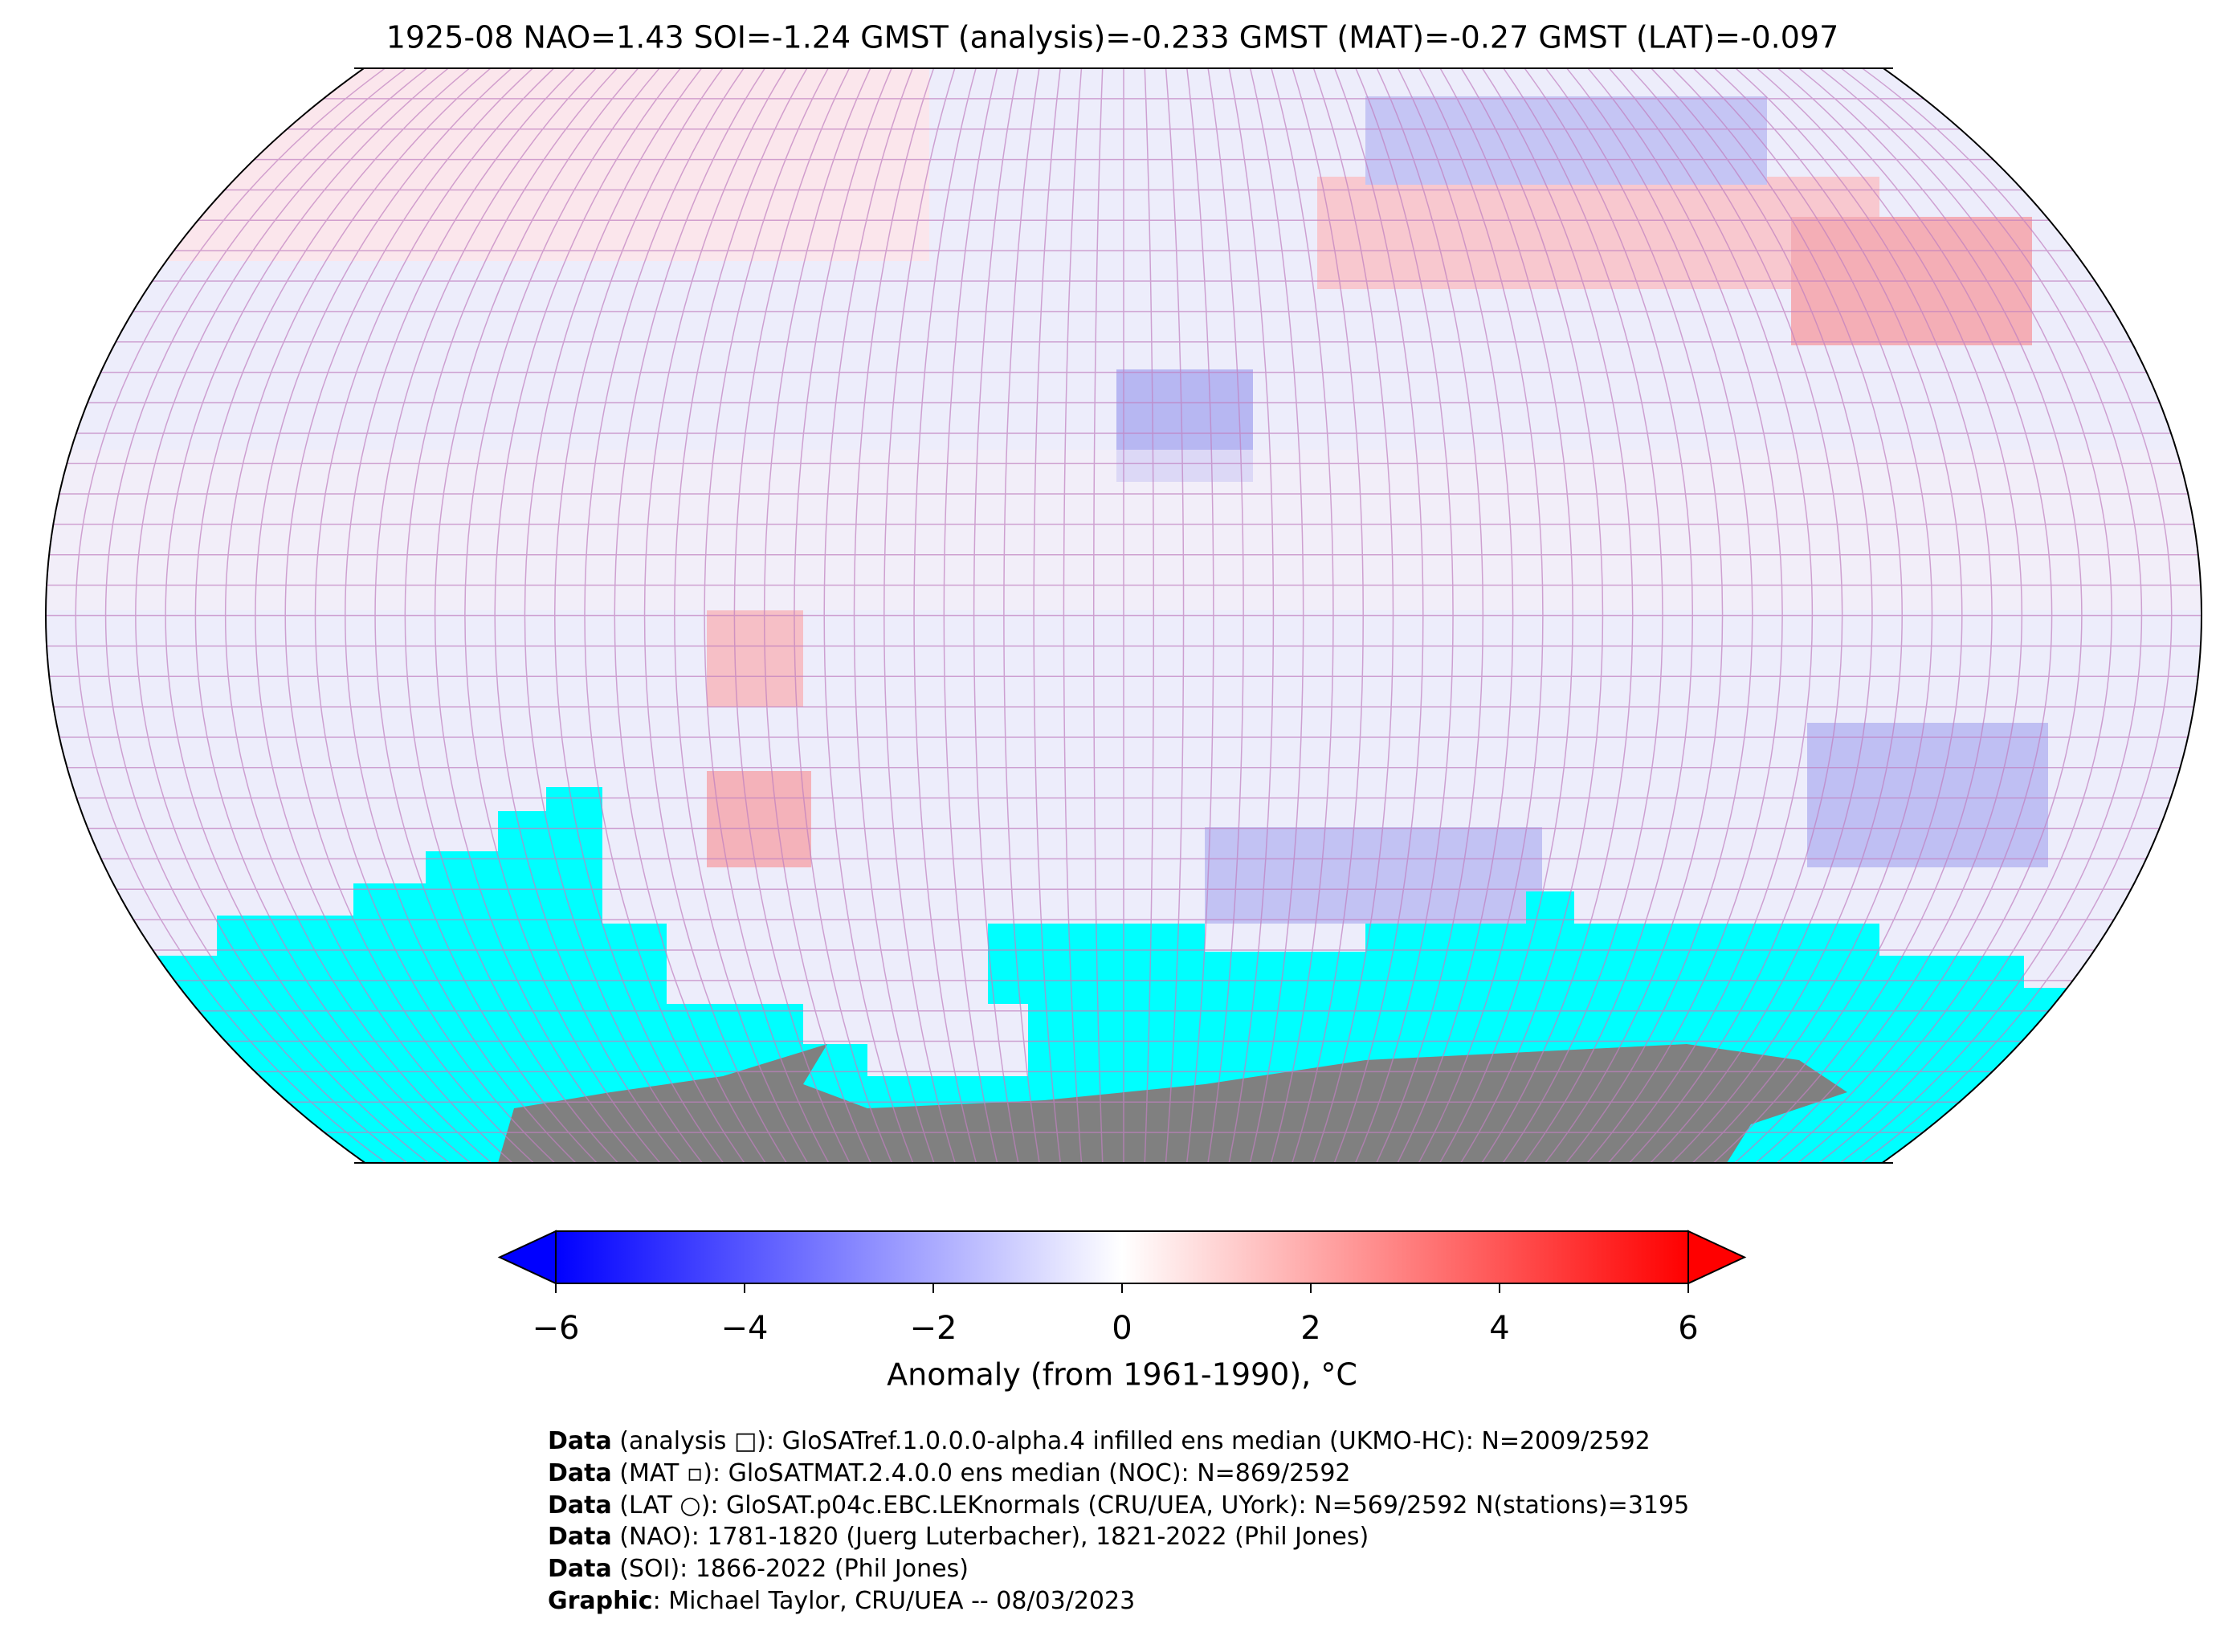  Describe the element at coordinates (1122, 1328) in the screenshot. I see `colorbar-tick-label: 0` at that location.